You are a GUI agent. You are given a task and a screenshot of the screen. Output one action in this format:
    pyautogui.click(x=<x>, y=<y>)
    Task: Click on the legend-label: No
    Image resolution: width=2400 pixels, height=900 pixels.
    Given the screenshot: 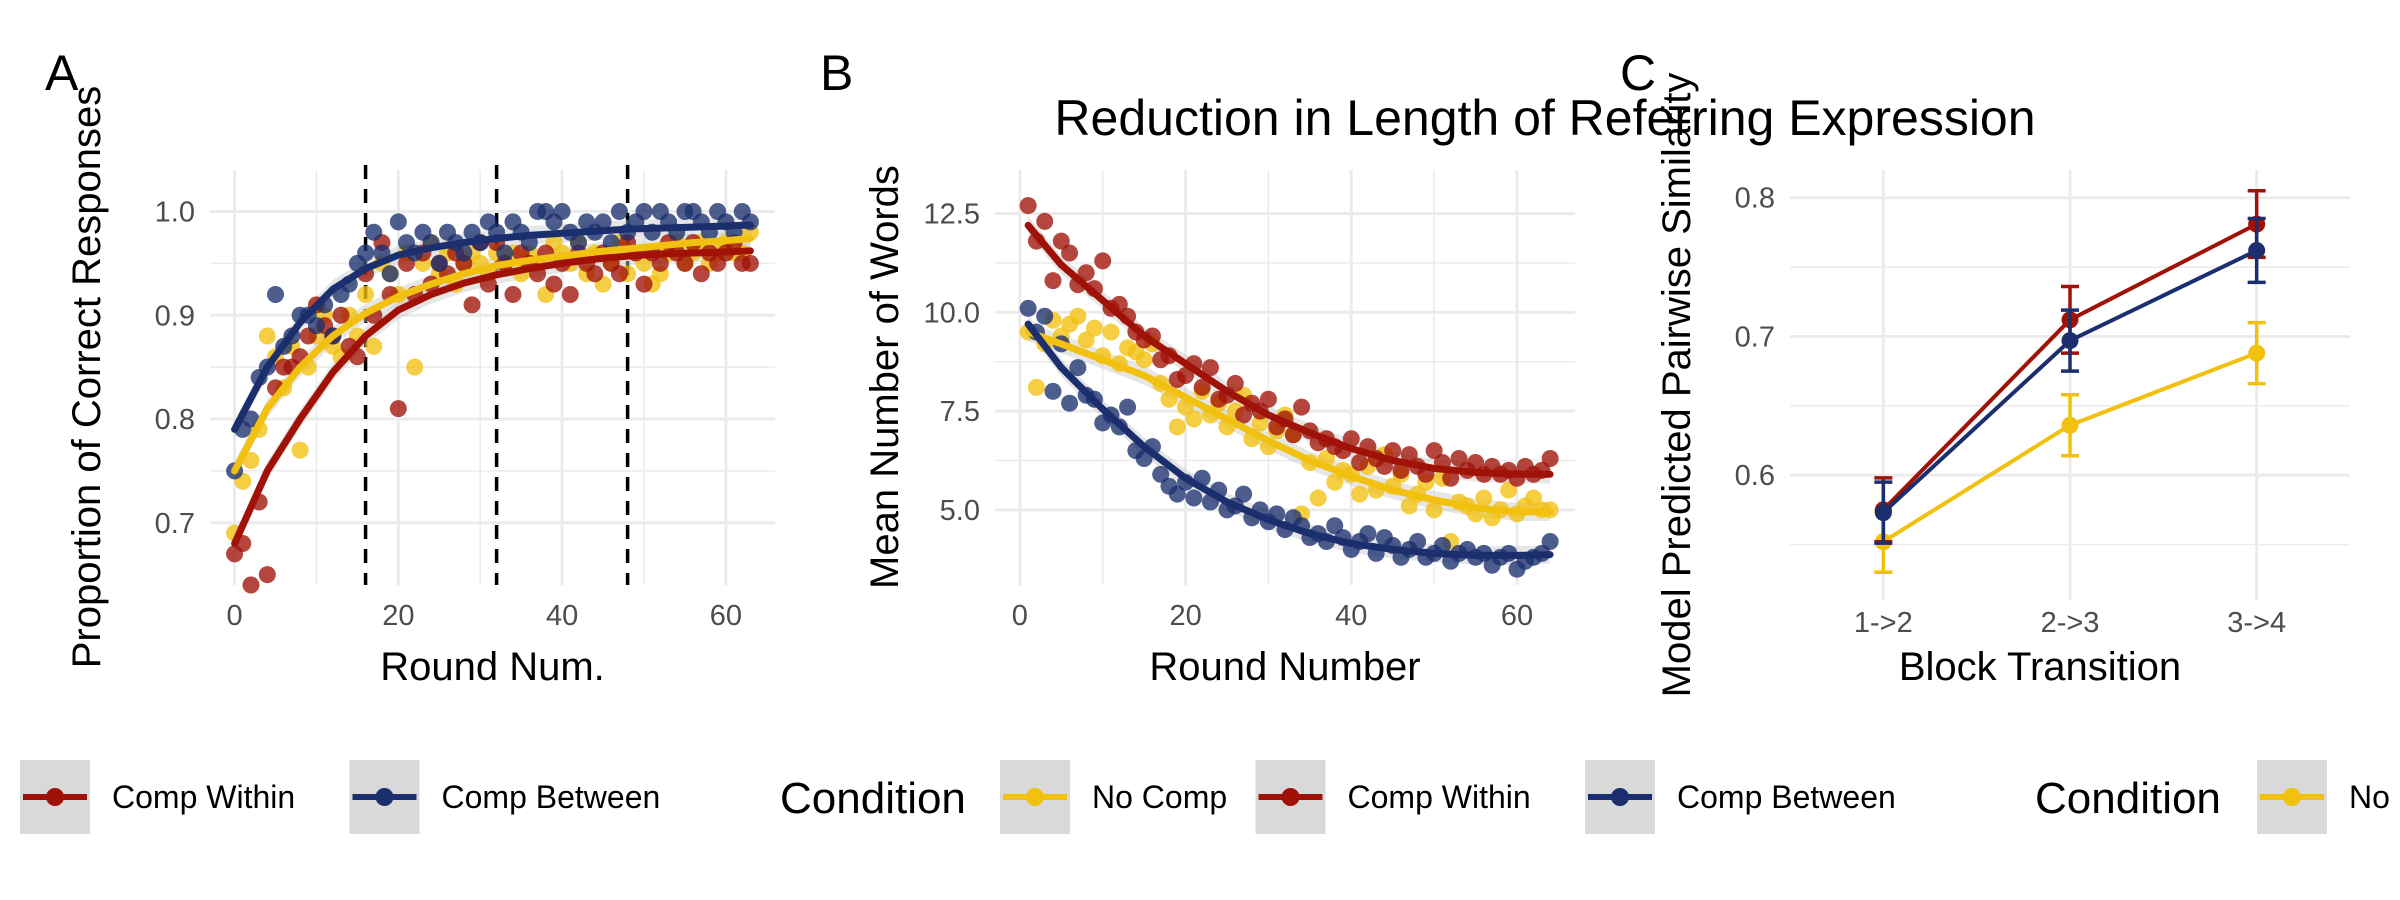 What is the action you would take?
    pyautogui.click(x=2369, y=797)
    